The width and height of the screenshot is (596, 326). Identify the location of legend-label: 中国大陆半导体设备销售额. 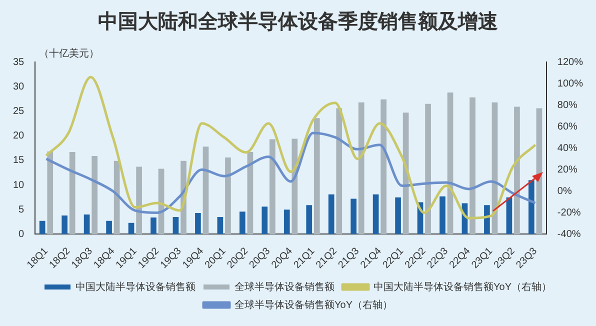
(136, 286).